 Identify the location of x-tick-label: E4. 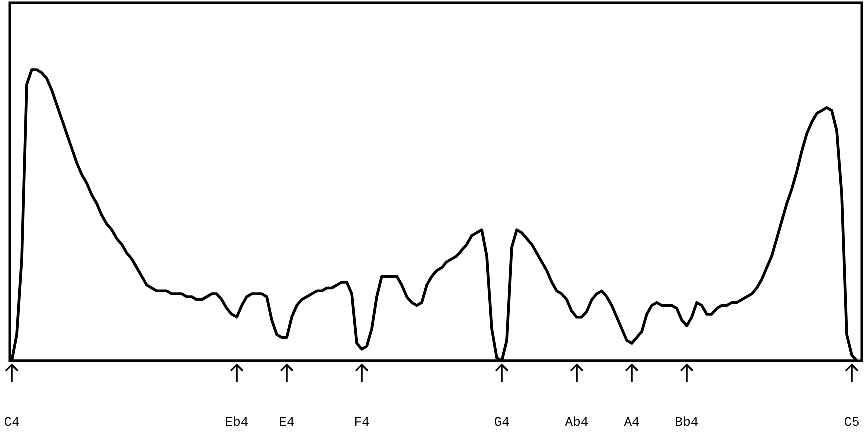
(287, 422).